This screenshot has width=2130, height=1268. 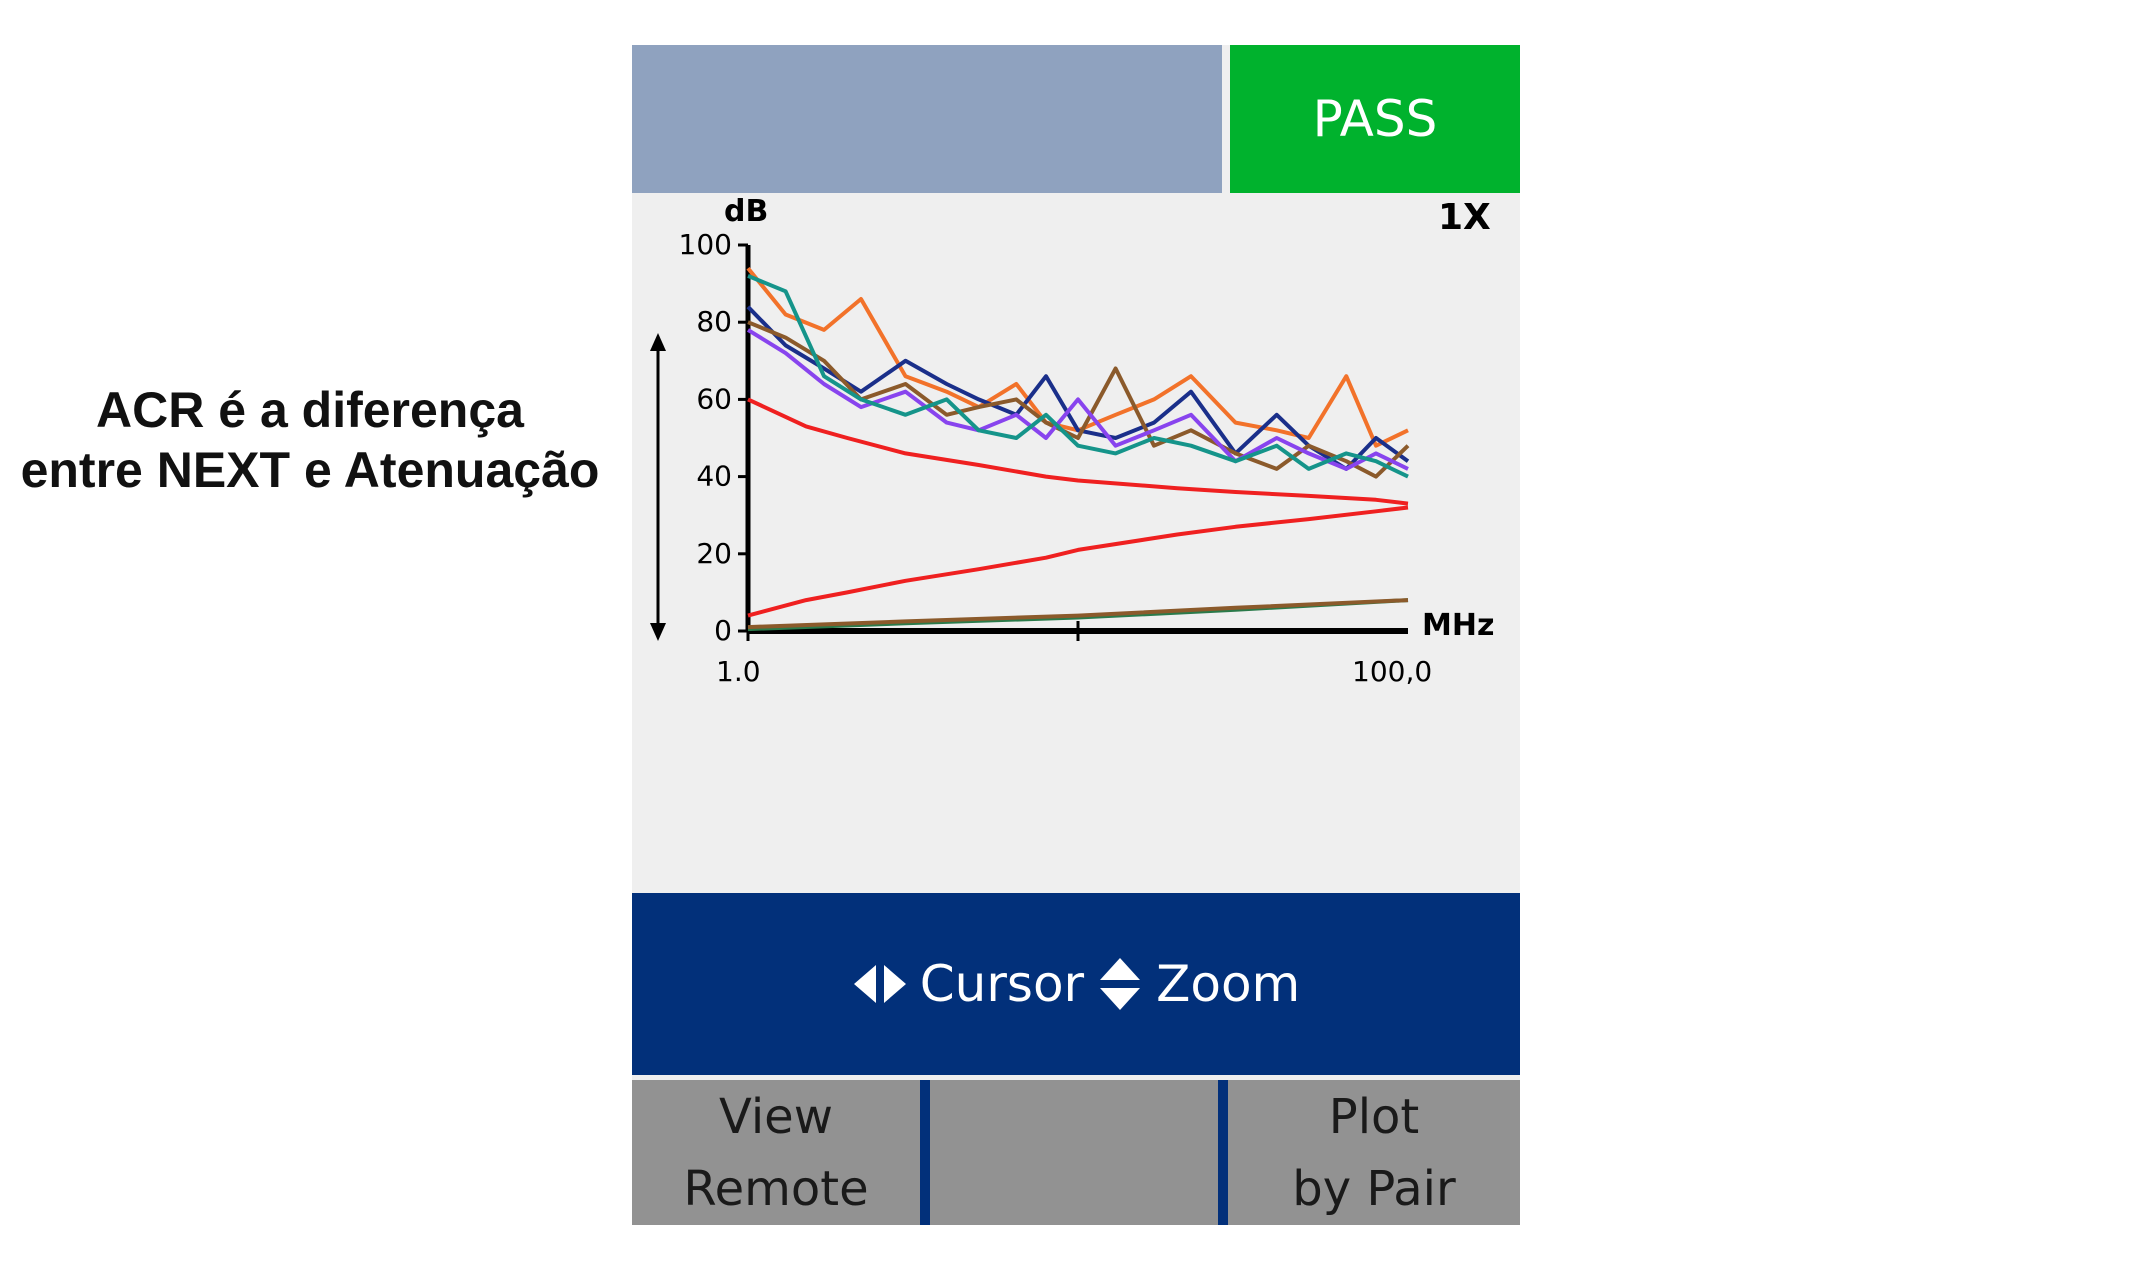 I want to click on cursor-zoom-bar: Cursor Zoom, so click(x=1076, y=984).